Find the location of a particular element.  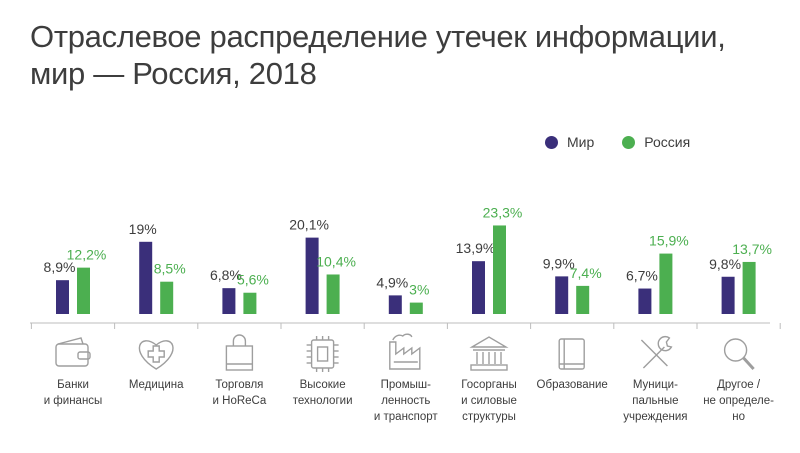

data-label-mir: 19% is located at coordinates (143, 229).